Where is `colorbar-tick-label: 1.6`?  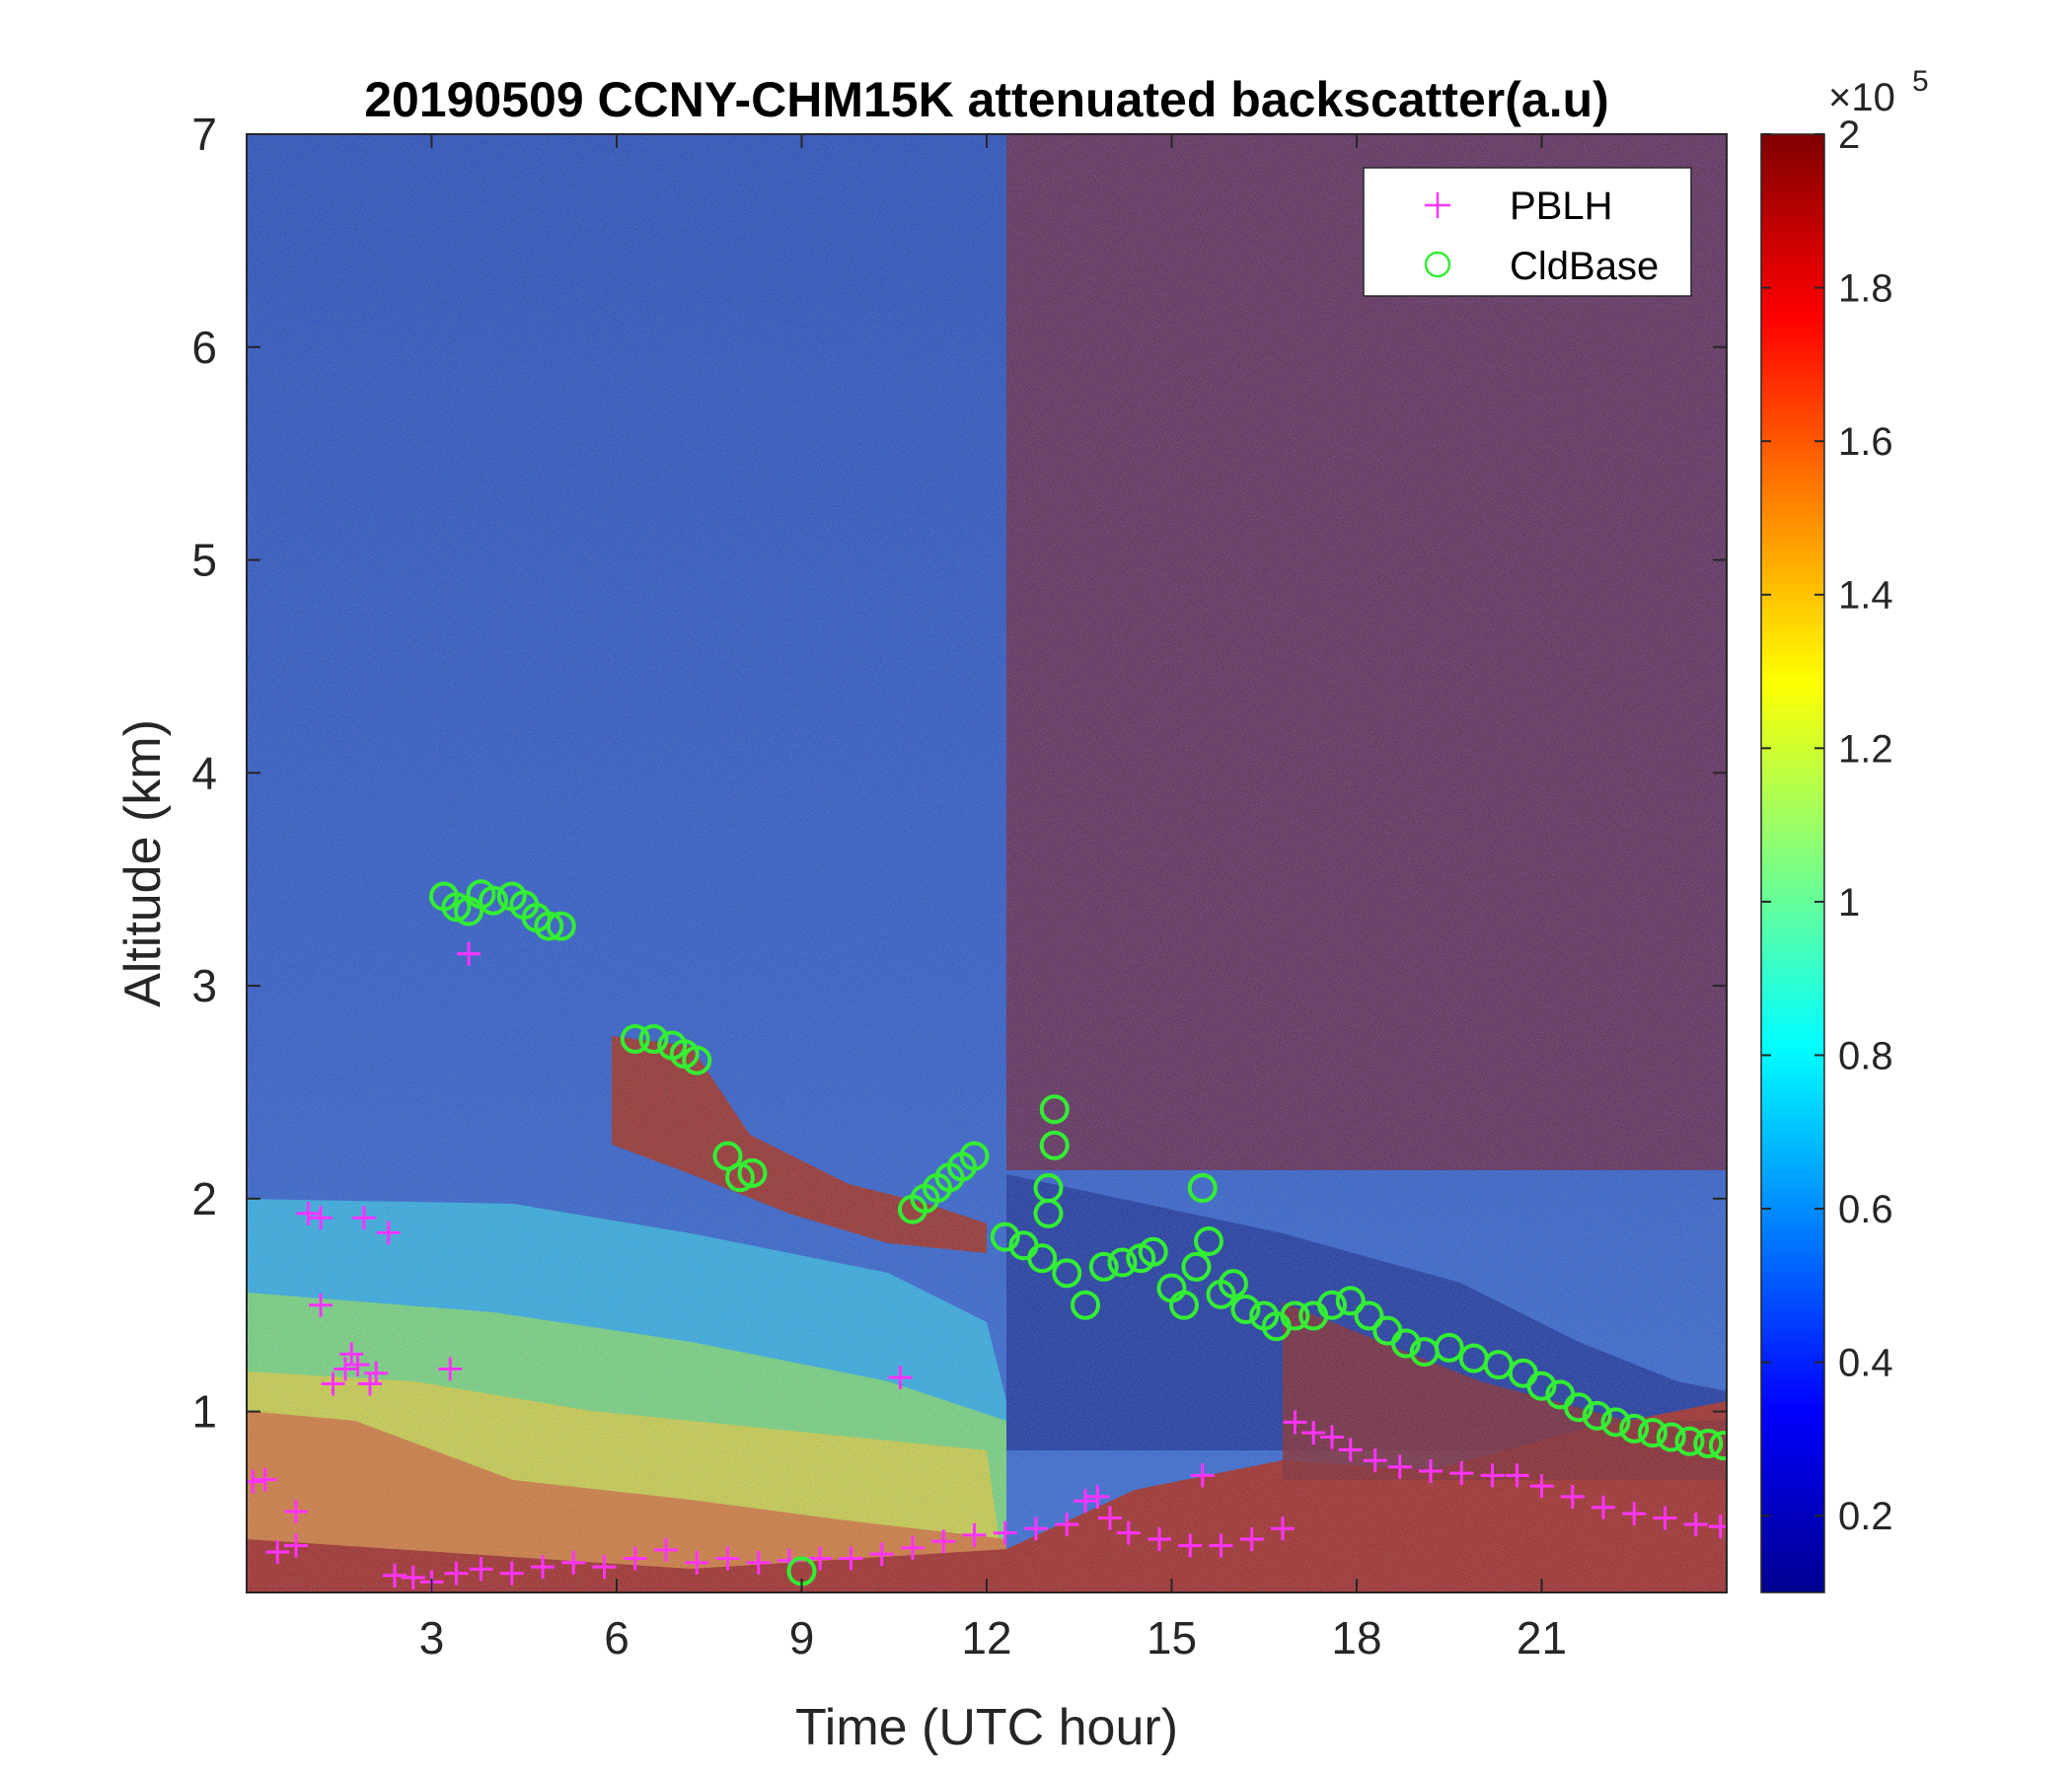
colorbar-tick-label: 1.6 is located at coordinates (1866, 442).